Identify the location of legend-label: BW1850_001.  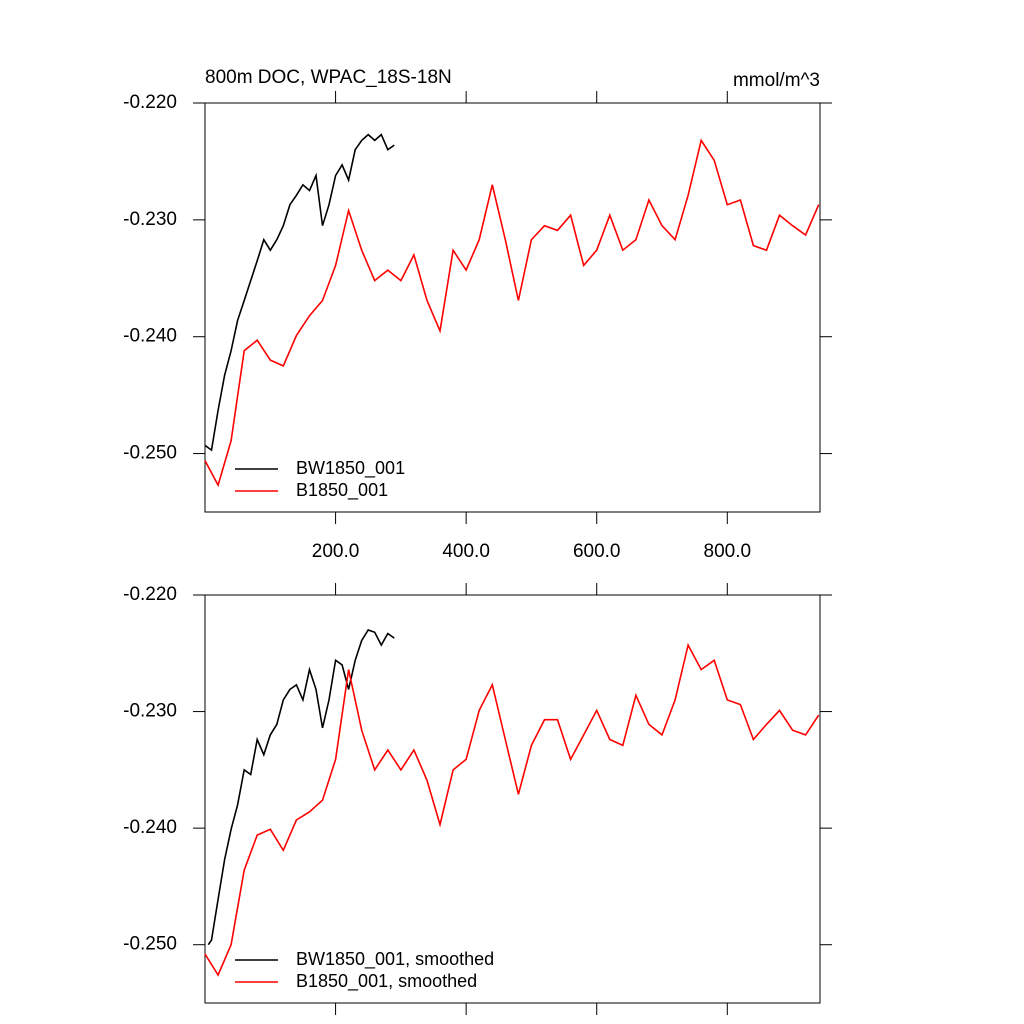
(350, 468).